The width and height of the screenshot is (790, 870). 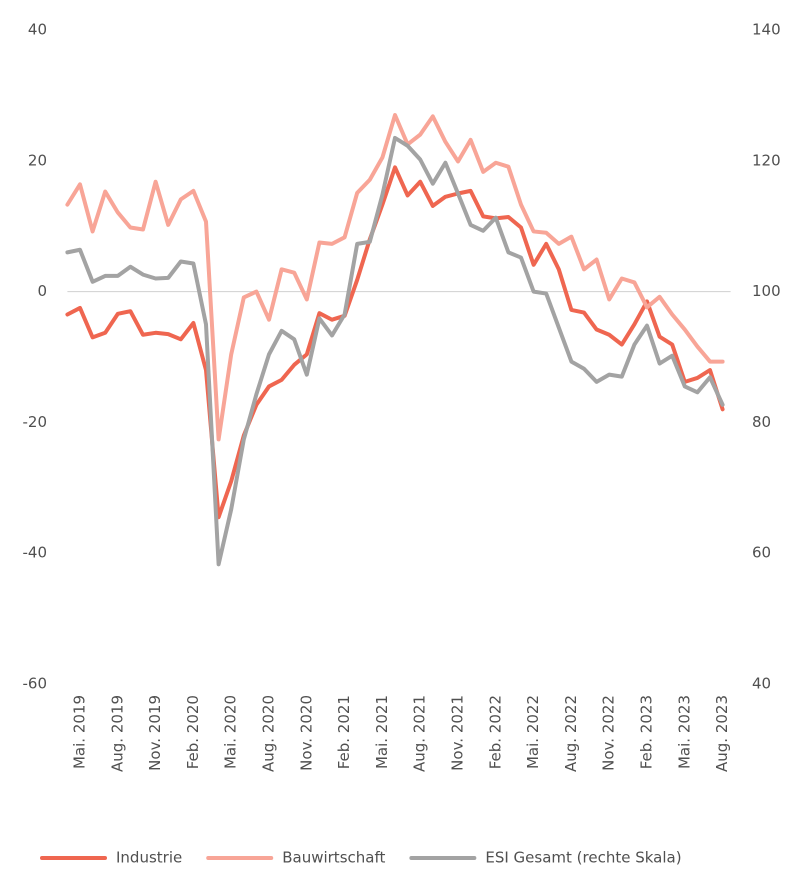 What do you see at coordinates (458, 733) in the screenshot?
I see `x-tick-label: Nov. 2021` at bounding box center [458, 733].